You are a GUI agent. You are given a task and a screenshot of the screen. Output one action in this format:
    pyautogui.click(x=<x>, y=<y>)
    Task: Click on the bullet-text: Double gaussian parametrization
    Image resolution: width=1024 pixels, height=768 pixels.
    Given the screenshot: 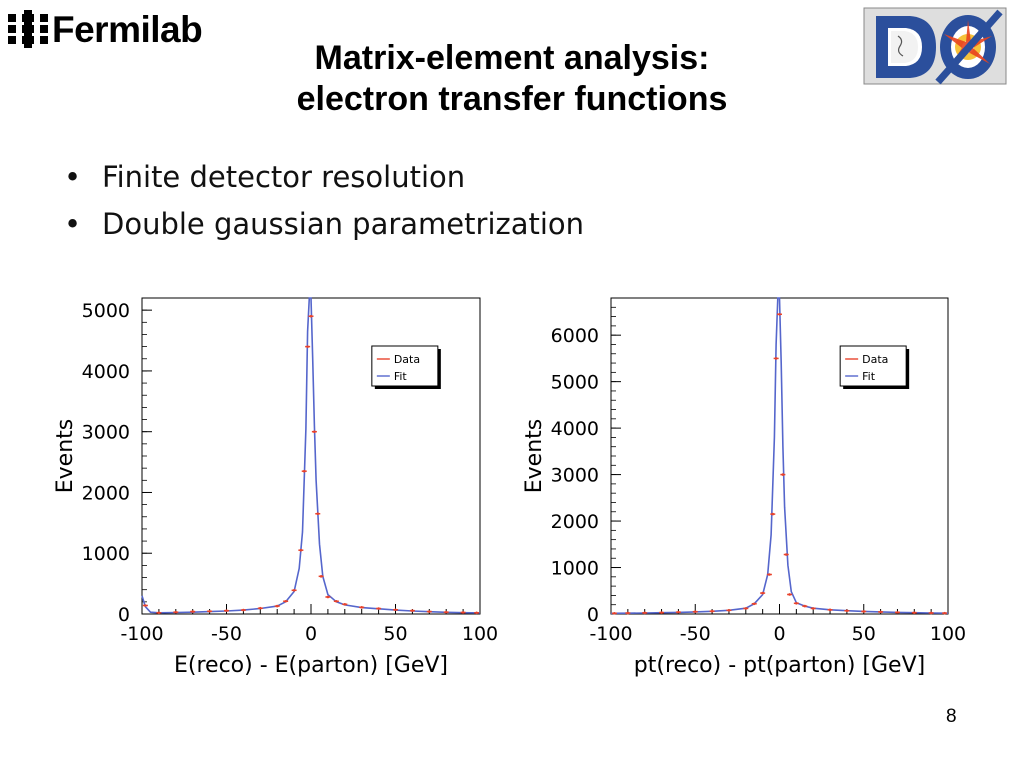 What is the action you would take?
    pyautogui.click(x=343, y=224)
    